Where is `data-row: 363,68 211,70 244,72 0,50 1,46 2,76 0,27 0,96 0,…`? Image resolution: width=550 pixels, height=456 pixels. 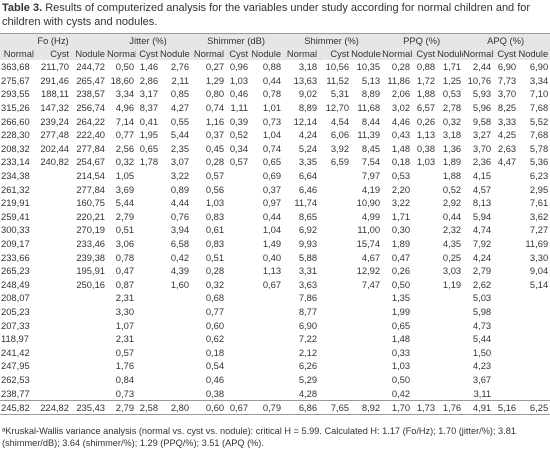 data-row: 363,68 211,70 244,72 0,50 1,46 2,76 0,27 0,96 0,… is located at coordinates (275, 67).